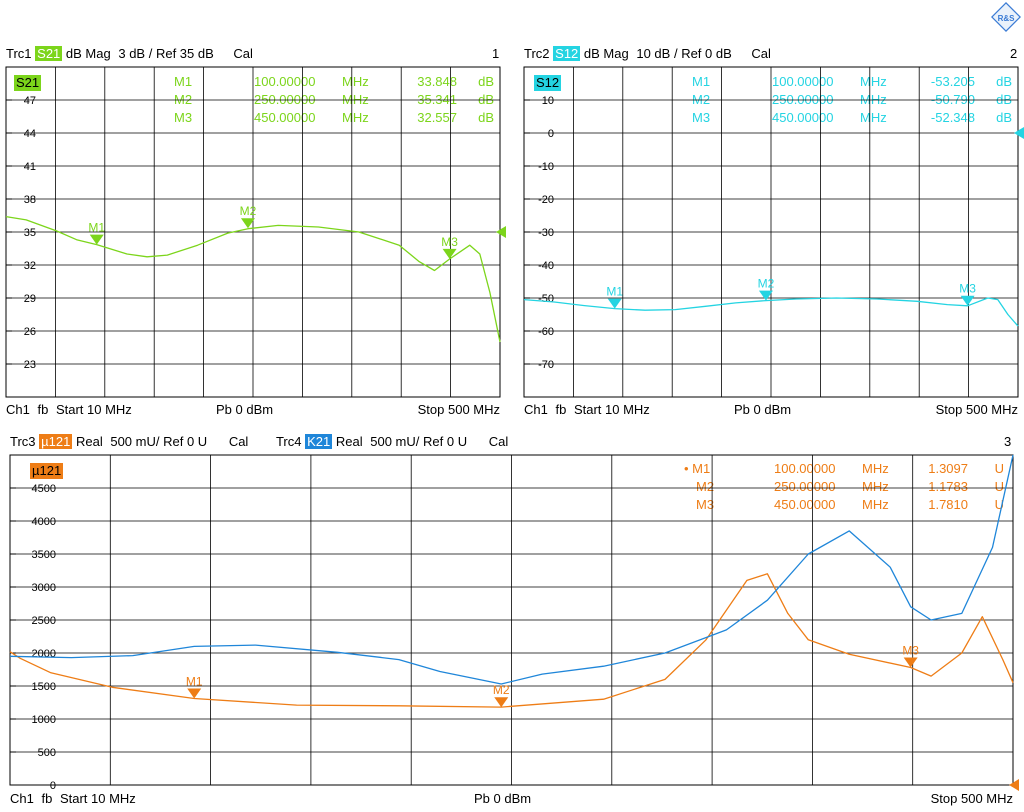 This screenshot has height=812, width=1024. What do you see at coordinates (47, 798) in the screenshot?
I see `panel3-footer-fb: fb` at bounding box center [47, 798].